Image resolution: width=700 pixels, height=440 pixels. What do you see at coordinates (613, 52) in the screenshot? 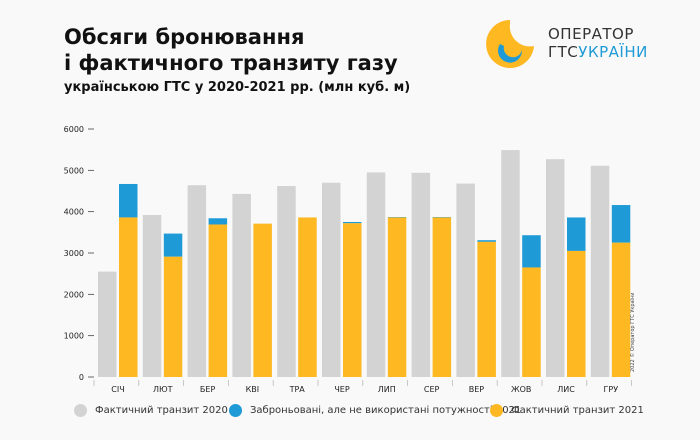
I see `logo-text-ukraine: УКРАЇНИ` at bounding box center [613, 52].